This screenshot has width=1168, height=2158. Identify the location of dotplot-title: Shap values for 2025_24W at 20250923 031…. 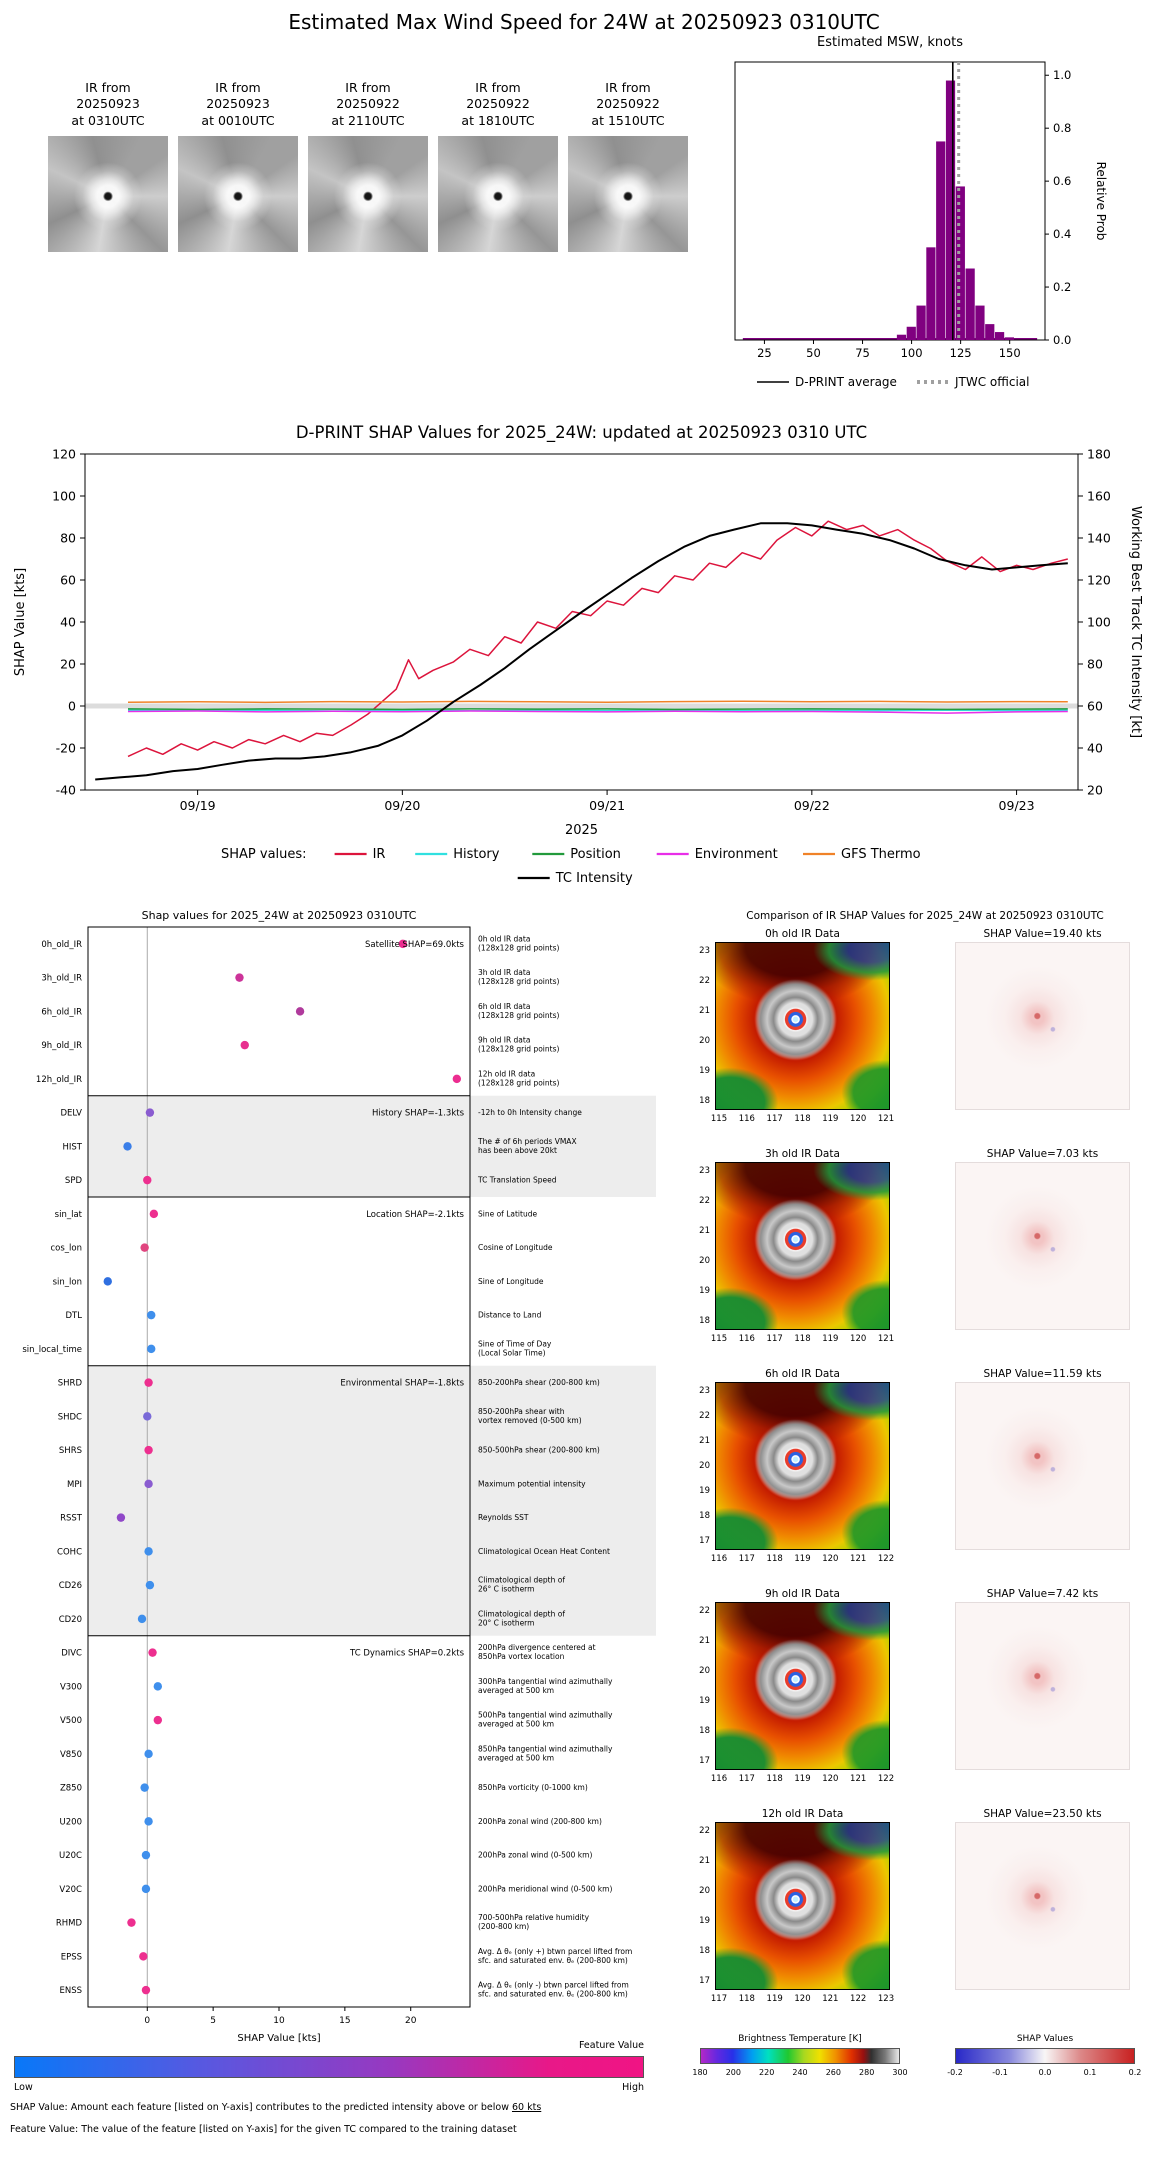
(279, 915).